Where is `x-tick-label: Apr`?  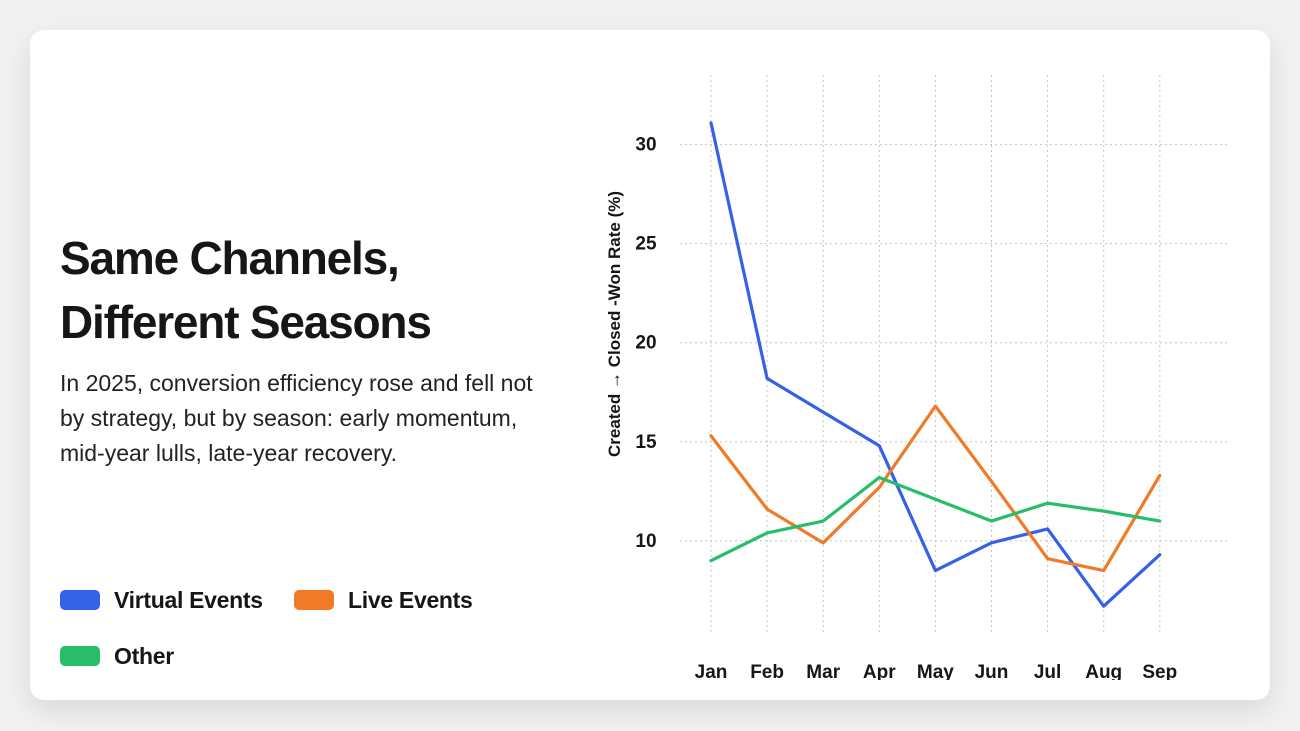
x-tick-label: Apr is located at coordinates (879, 671).